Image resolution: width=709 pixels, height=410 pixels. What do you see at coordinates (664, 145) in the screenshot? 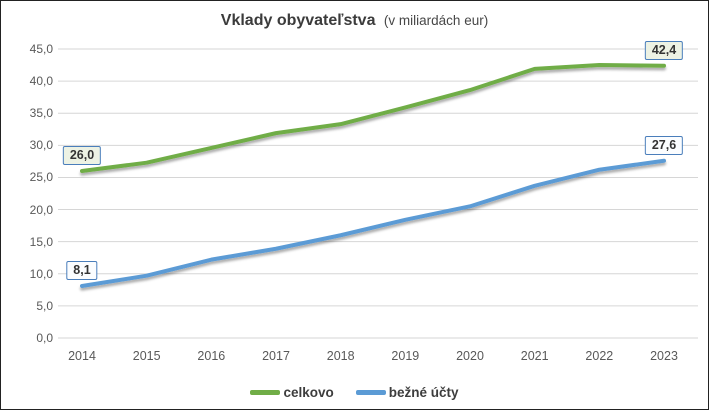
I see `data-label: 27,6` at bounding box center [664, 145].